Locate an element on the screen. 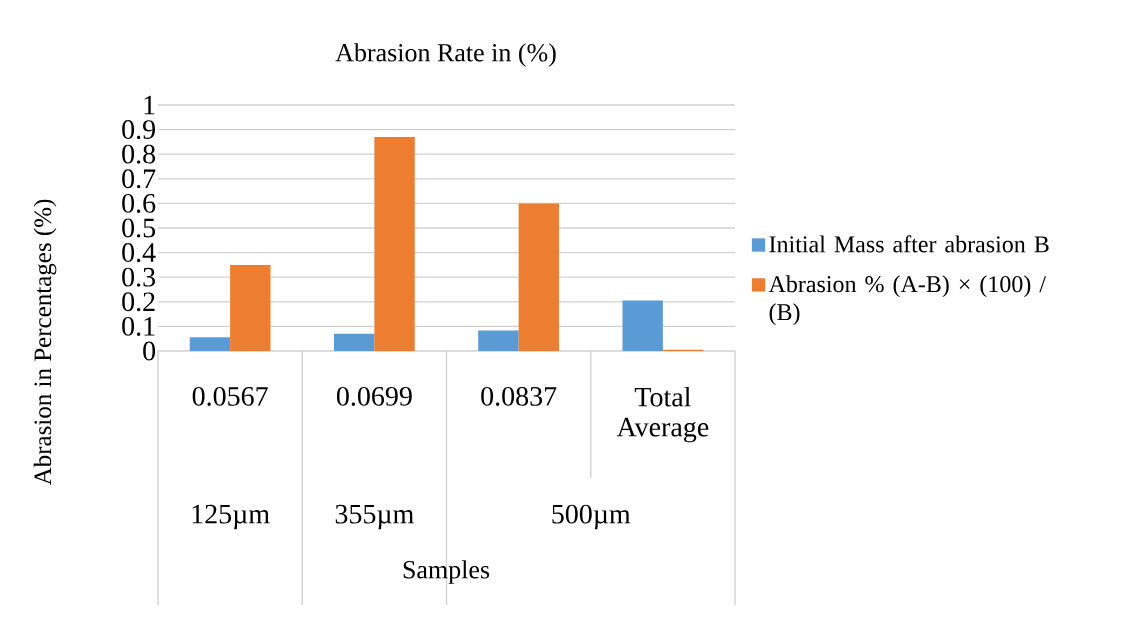 This screenshot has height=617, width=1134. x-tick-label: 0.0567 is located at coordinates (230, 396).